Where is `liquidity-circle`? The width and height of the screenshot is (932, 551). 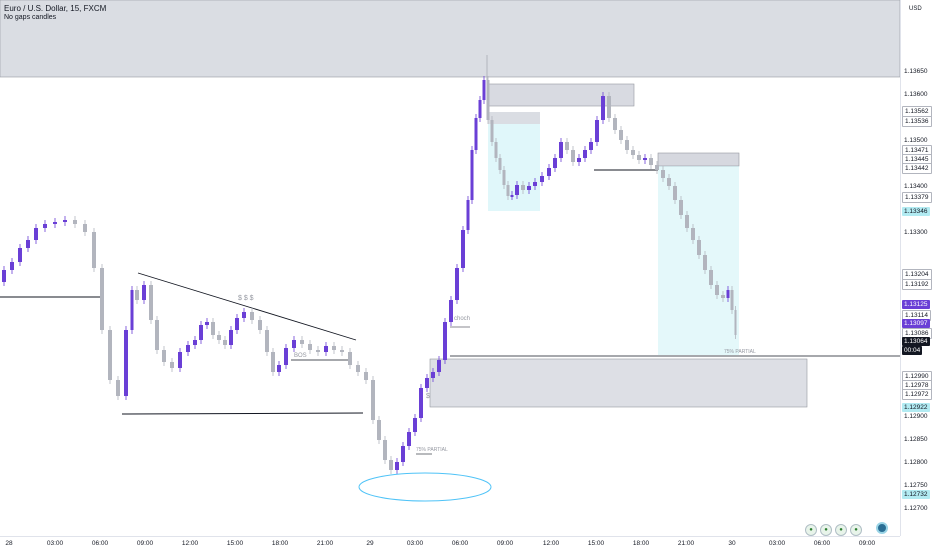 liquidity-circle is located at coordinates (425, 487).